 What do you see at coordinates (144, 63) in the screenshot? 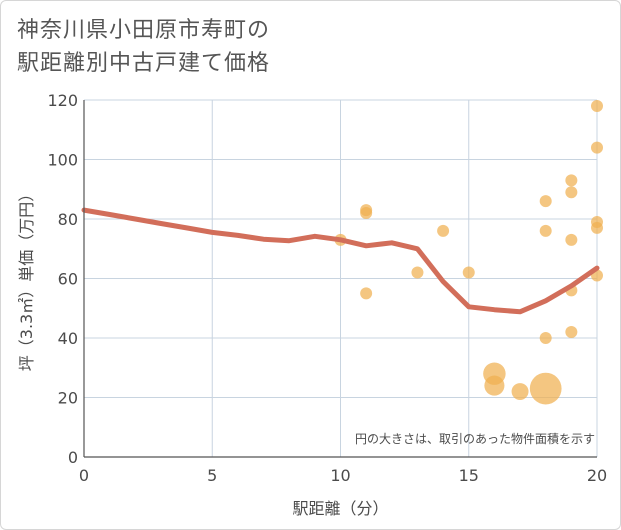
I see `title-line-2: 駅距離別中古戸建て価格` at bounding box center [144, 63].